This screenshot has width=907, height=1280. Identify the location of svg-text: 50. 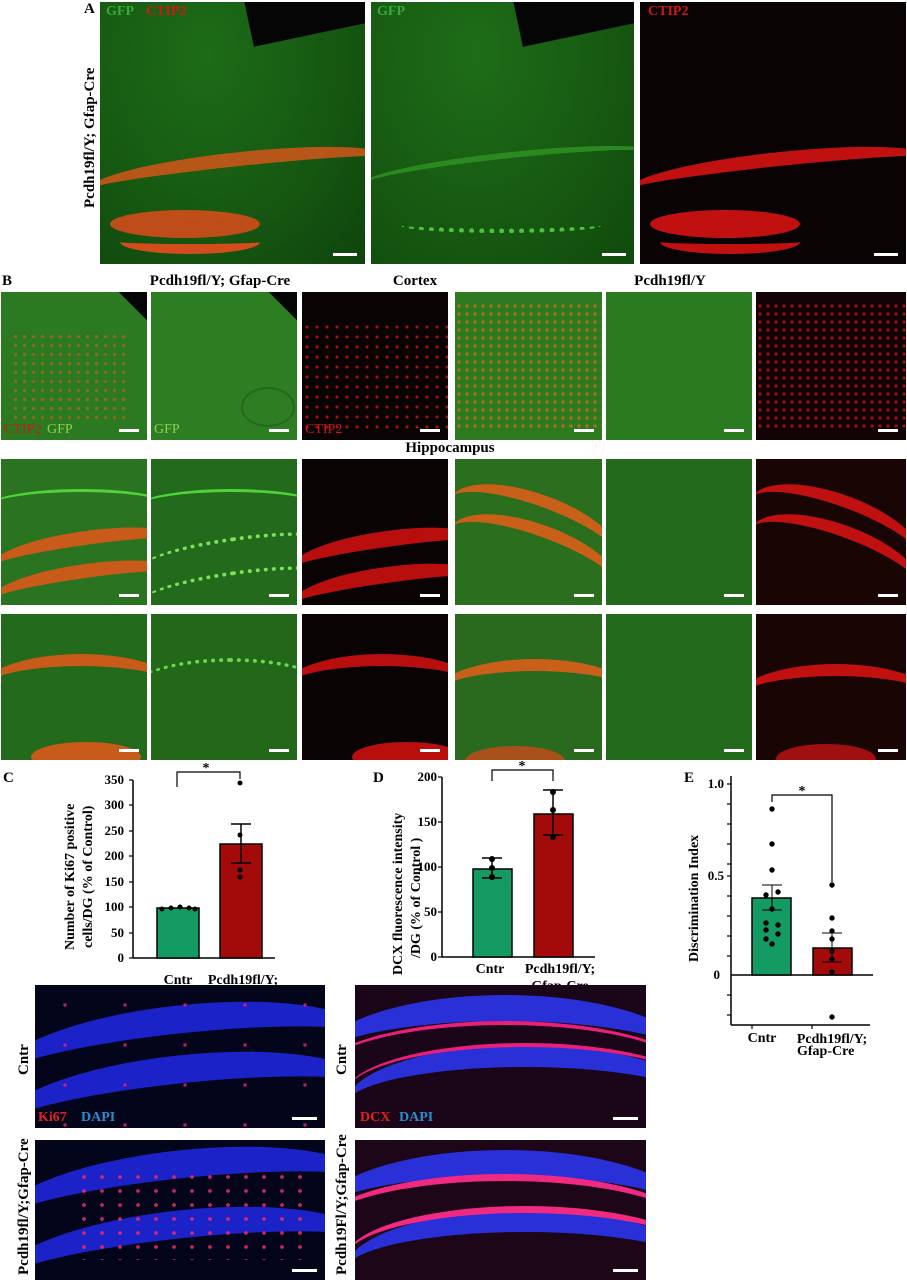
(430, 911).